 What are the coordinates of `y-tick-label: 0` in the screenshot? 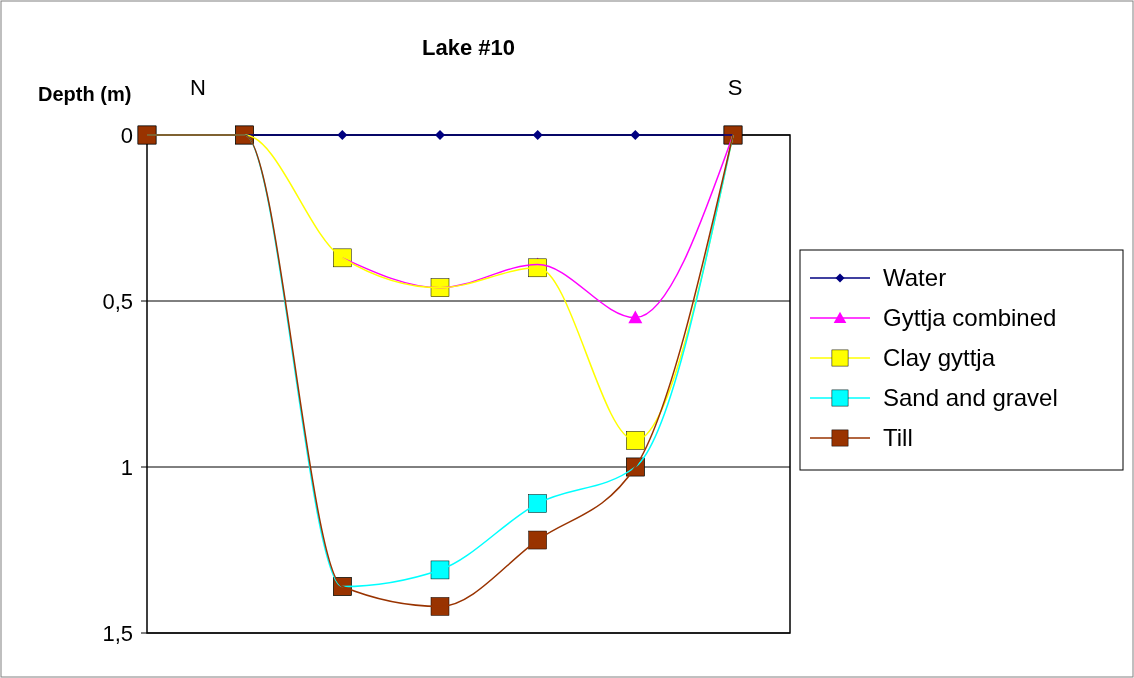 It's located at (126, 135).